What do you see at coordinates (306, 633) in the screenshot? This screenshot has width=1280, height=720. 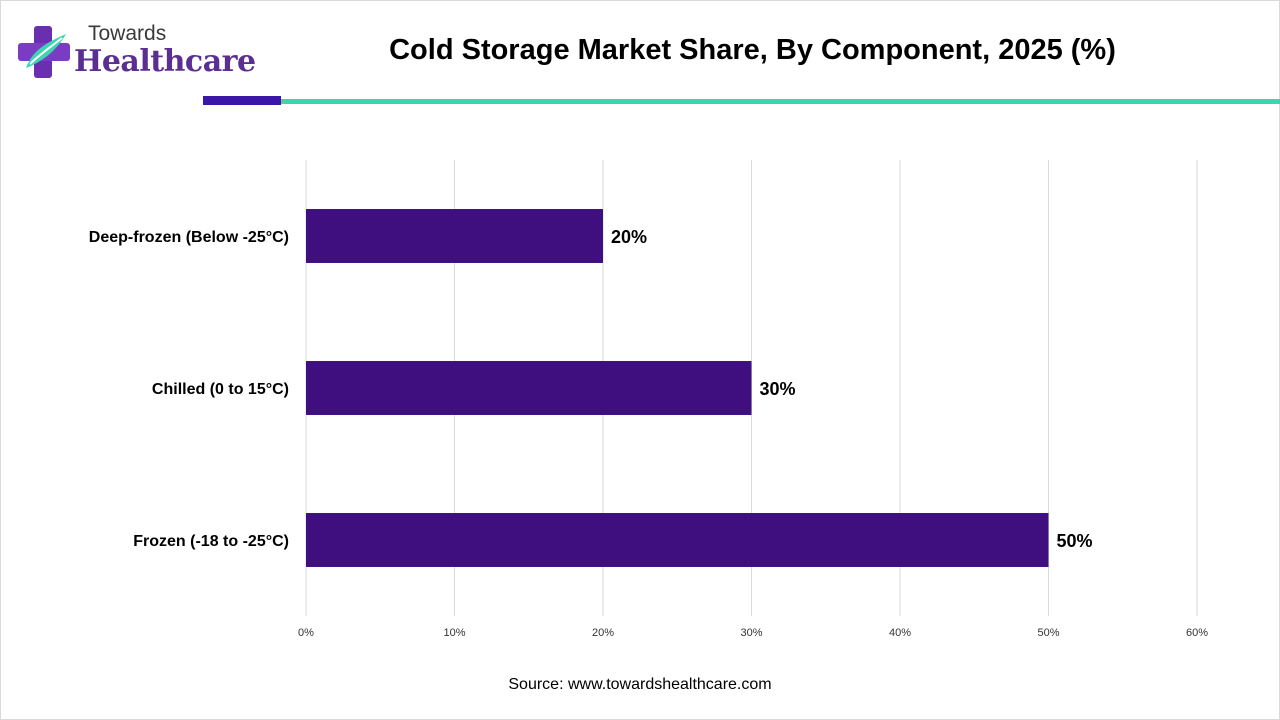 I see `x-tick-label: 0%` at bounding box center [306, 633].